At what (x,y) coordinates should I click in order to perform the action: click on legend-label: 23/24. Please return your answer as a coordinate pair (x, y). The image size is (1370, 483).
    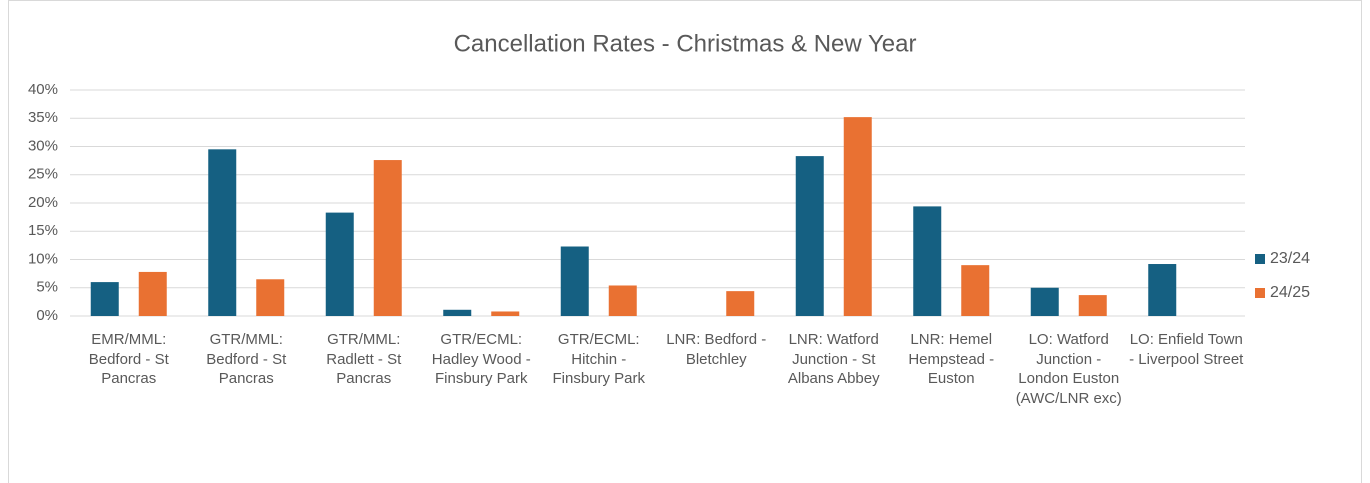
    Looking at the image, I should click on (1290, 258).